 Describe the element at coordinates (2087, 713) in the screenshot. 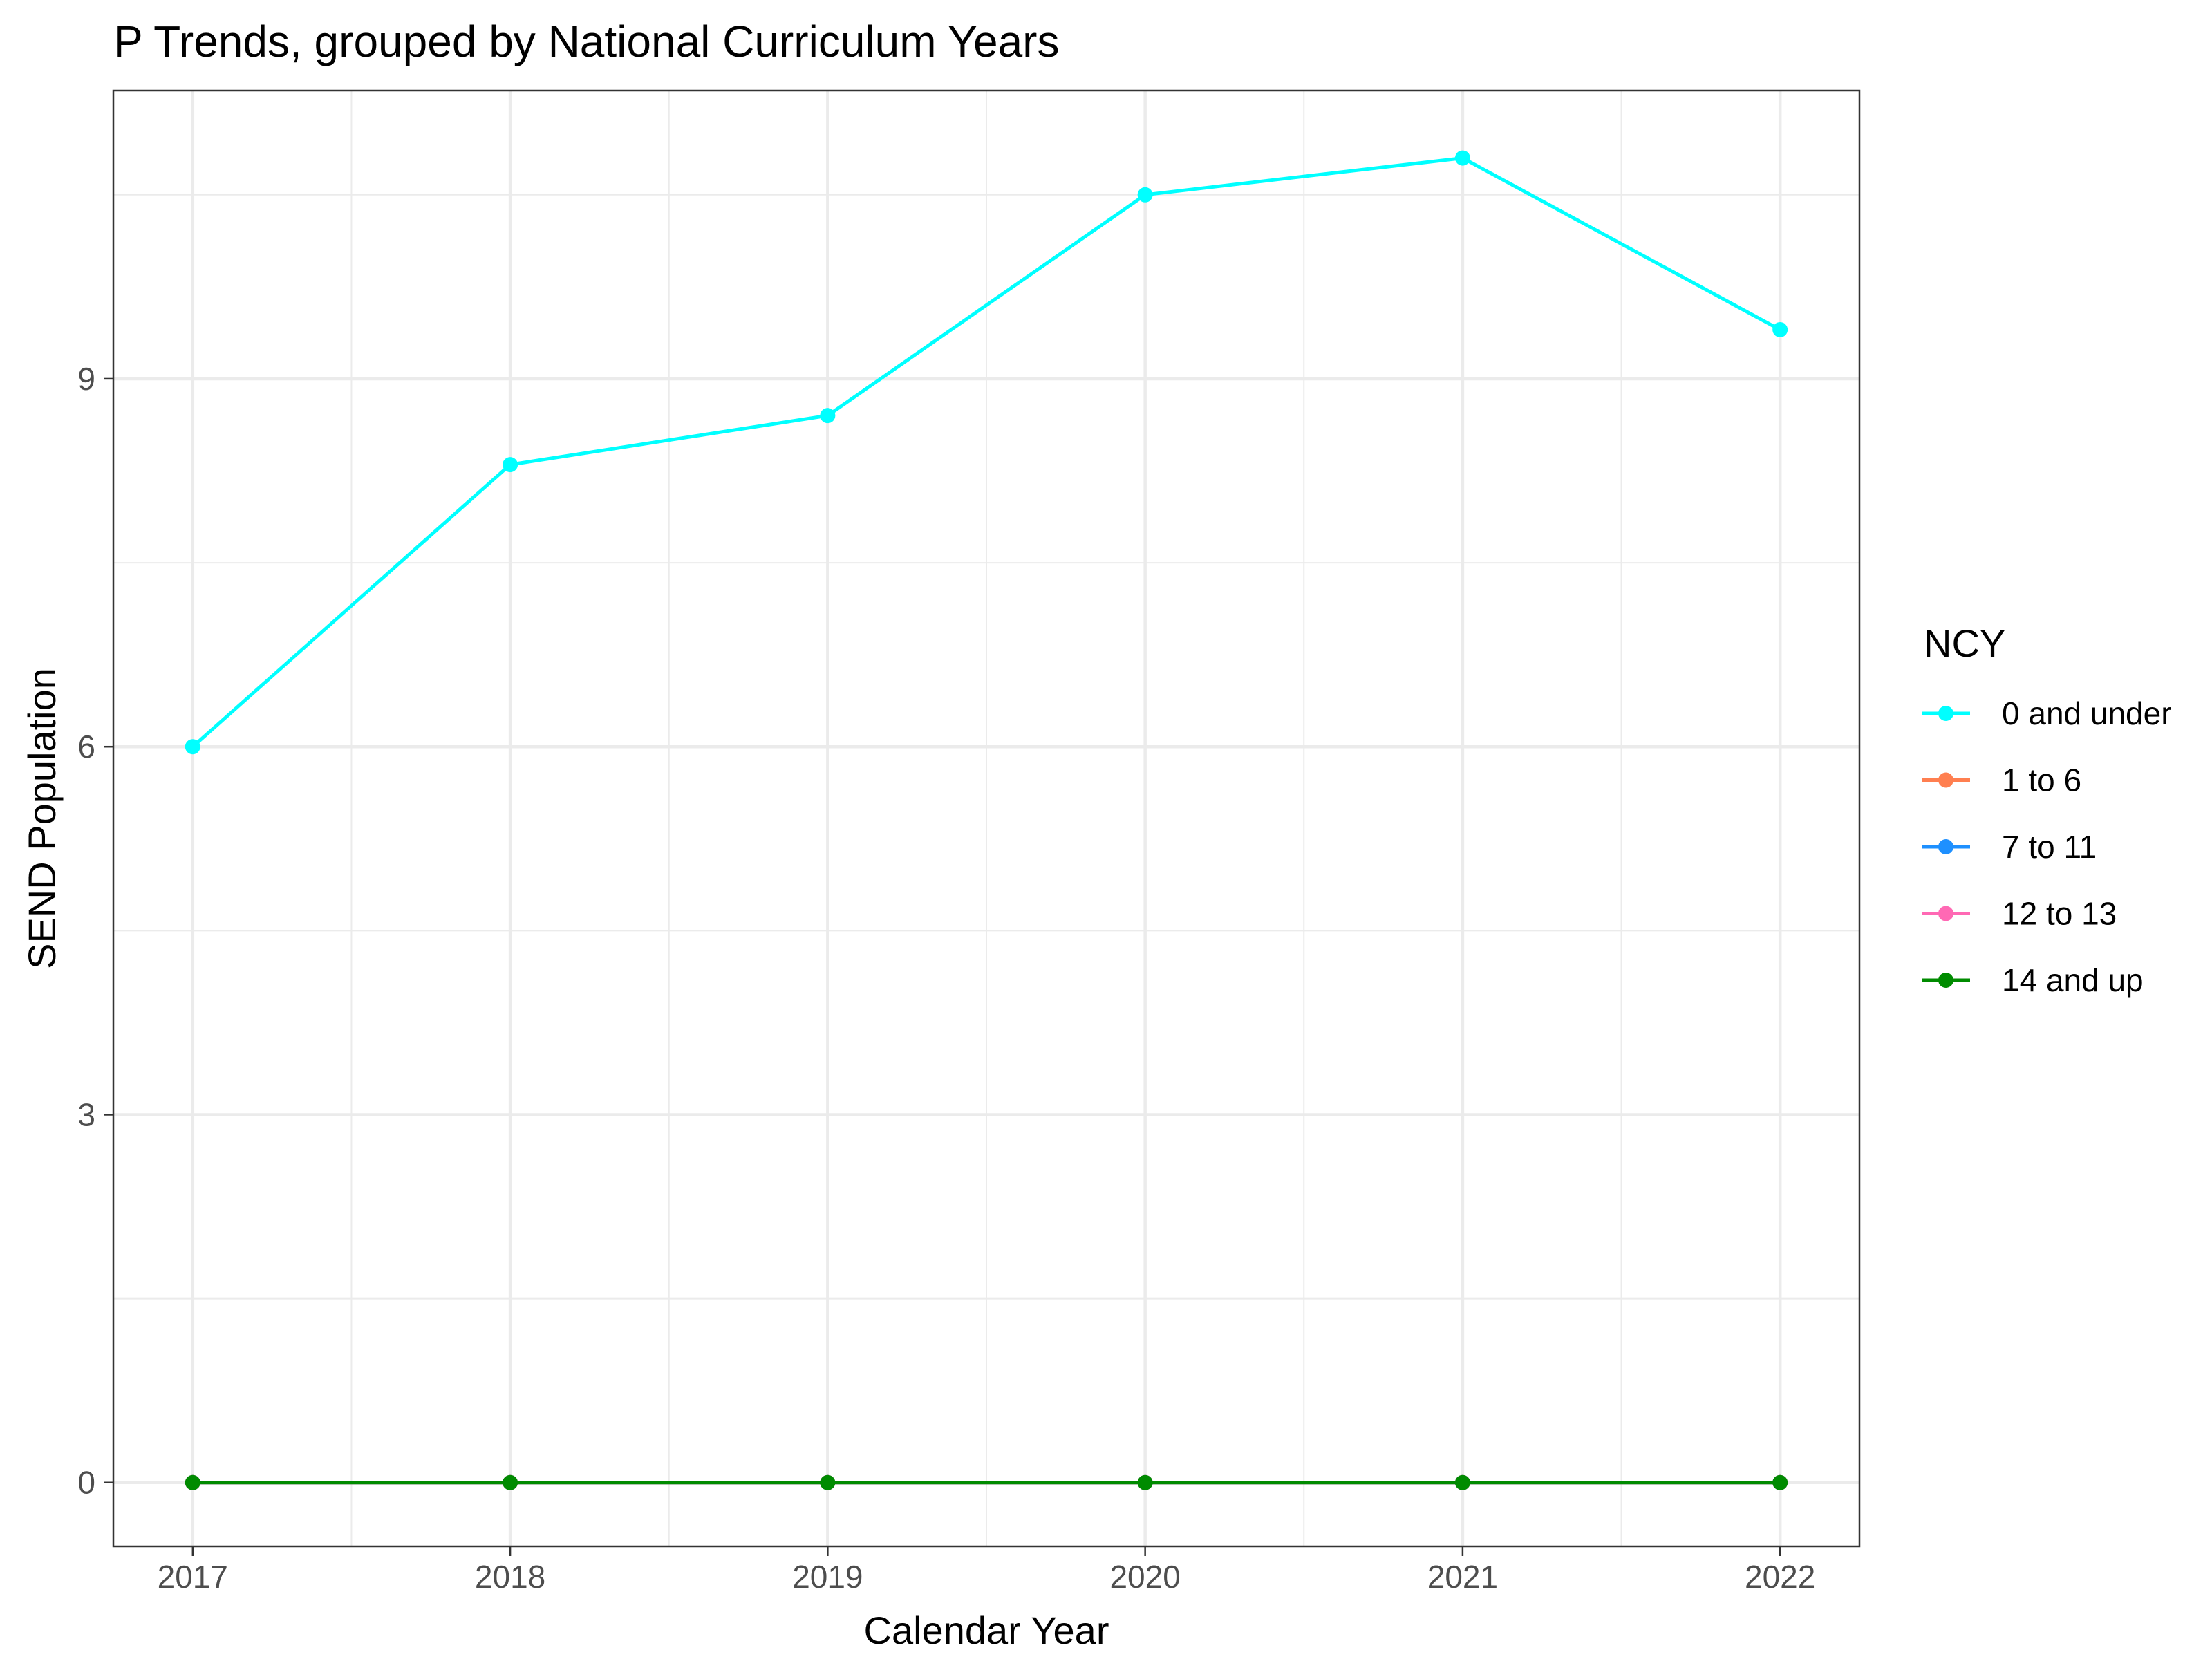

I see `legend-label: 0 and under` at that location.